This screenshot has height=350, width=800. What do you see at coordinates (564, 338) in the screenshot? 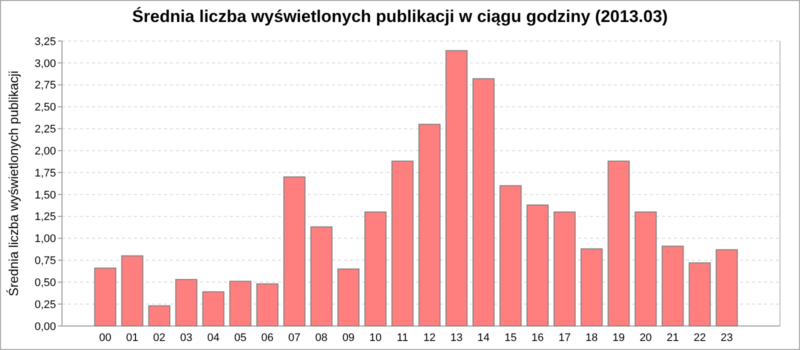
I see `x-tick-label: 17` at bounding box center [564, 338].